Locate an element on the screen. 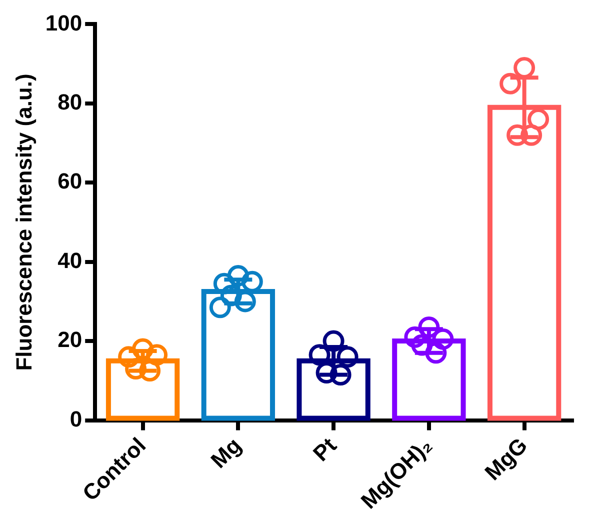 Image resolution: width=600 pixels, height=526 pixels. x-tick-label: Pt is located at coordinates (325, 449).